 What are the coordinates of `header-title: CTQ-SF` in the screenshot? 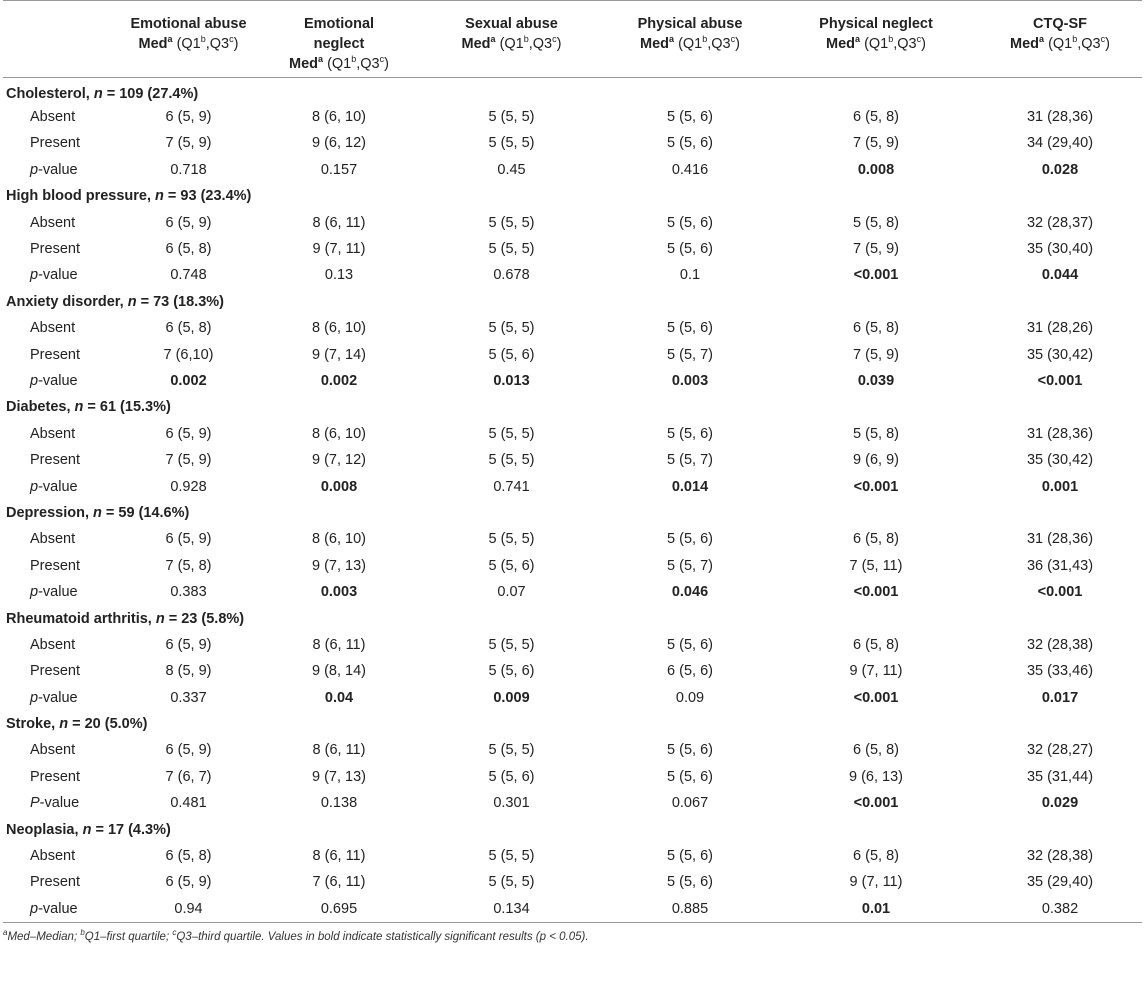 It's located at (1060, 24).